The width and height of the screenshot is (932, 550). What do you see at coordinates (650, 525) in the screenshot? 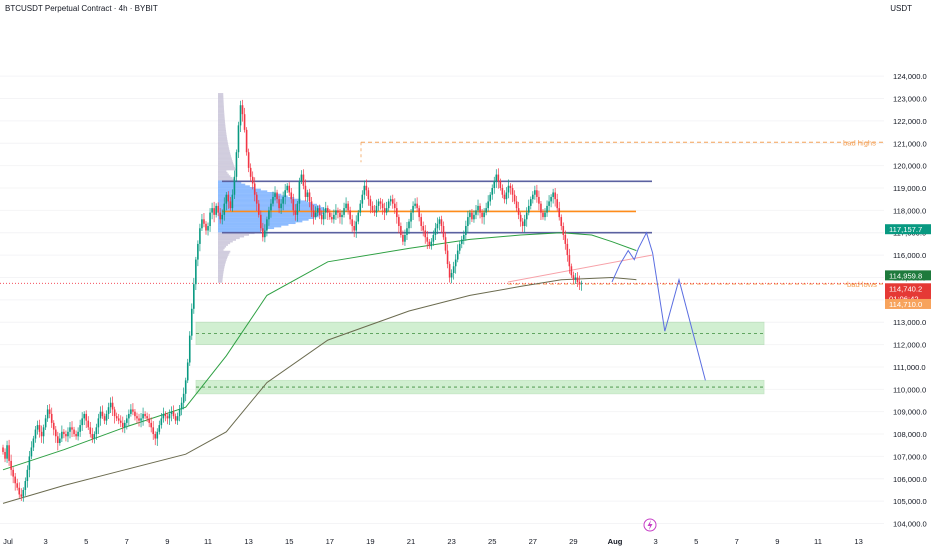
I see `lightning-icon` at bounding box center [650, 525].